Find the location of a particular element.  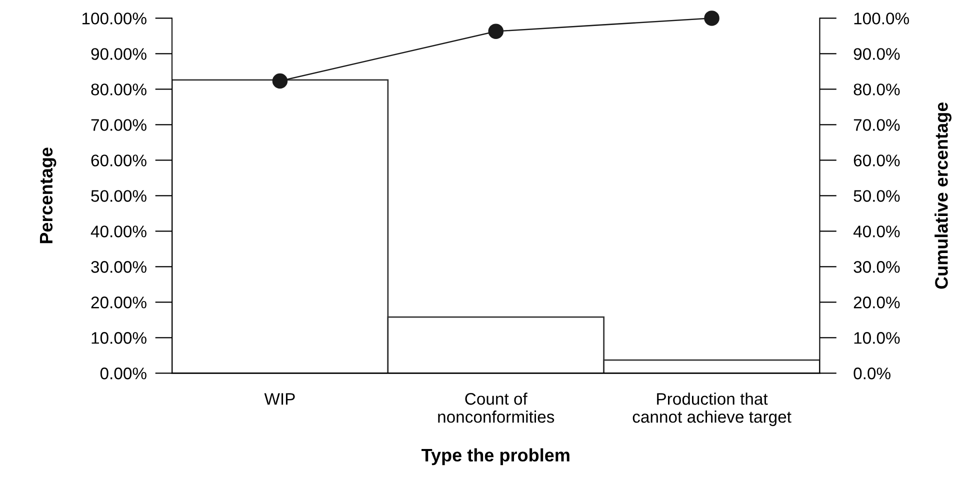

y-tick-label: 70.00% is located at coordinates (118, 125).